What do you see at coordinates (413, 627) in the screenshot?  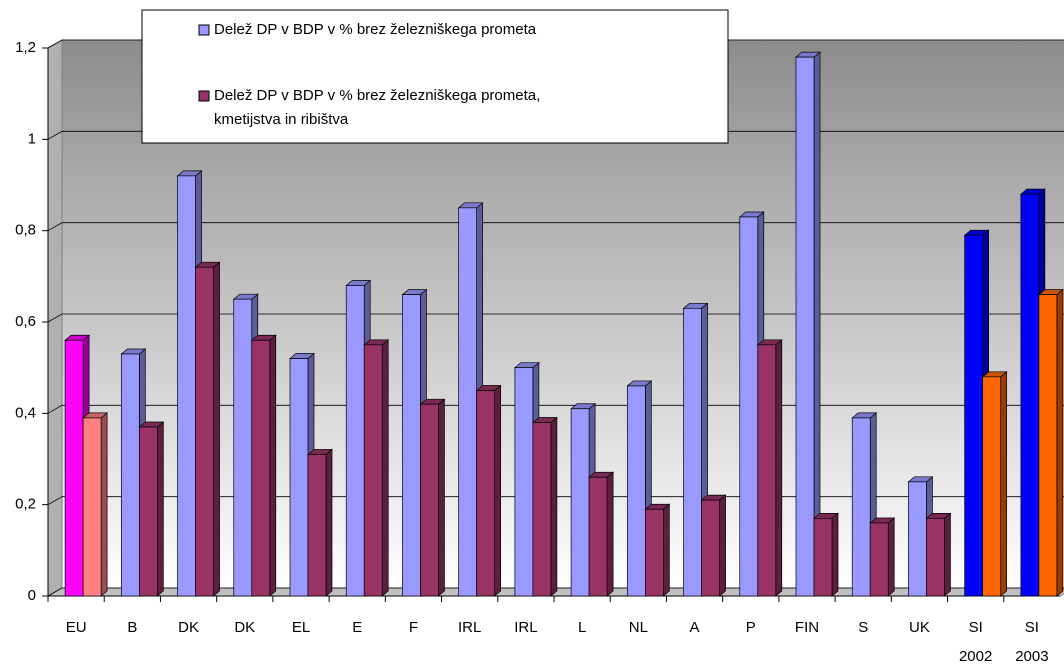 I see `x-tick-label: F` at bounding box center [413, 627].